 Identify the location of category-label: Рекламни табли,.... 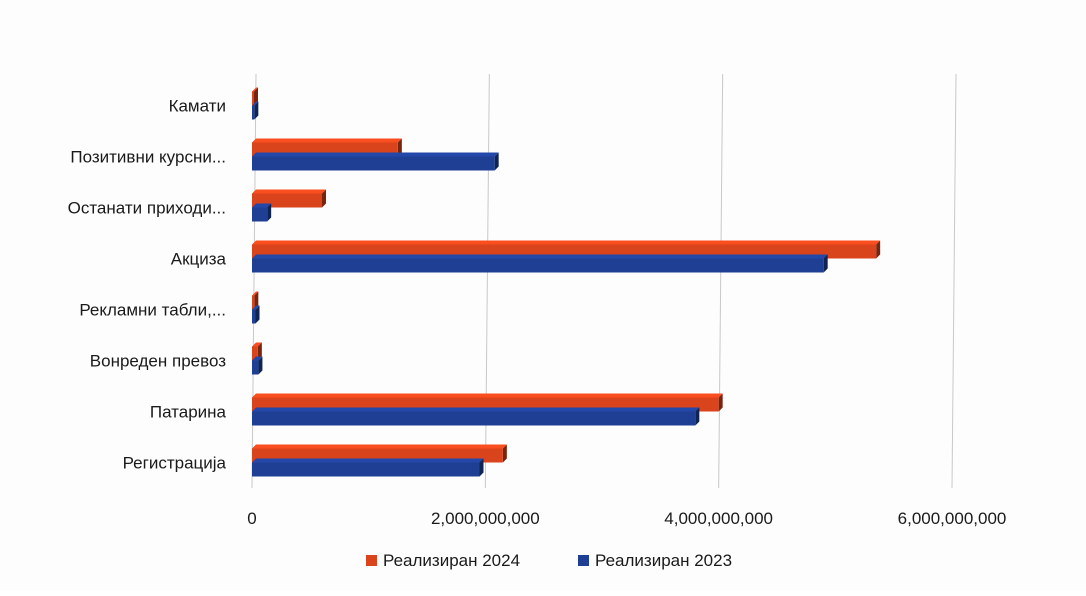
(152, 310).